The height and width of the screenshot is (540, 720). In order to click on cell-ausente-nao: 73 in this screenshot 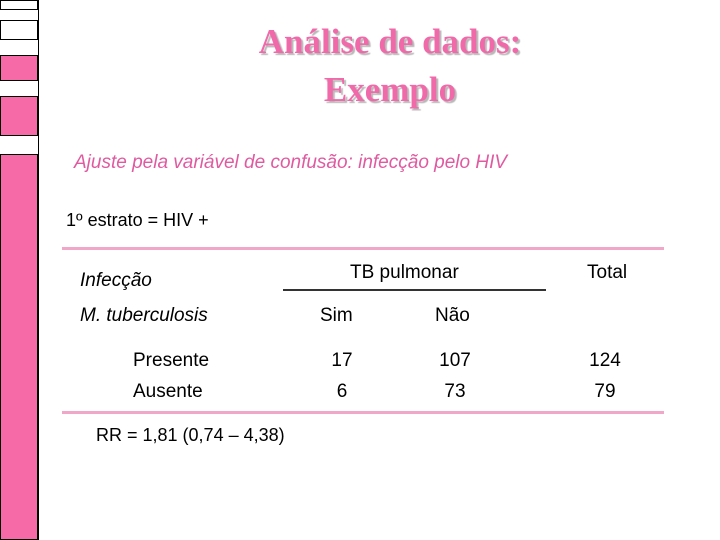, I will do `click(455, 391)`.